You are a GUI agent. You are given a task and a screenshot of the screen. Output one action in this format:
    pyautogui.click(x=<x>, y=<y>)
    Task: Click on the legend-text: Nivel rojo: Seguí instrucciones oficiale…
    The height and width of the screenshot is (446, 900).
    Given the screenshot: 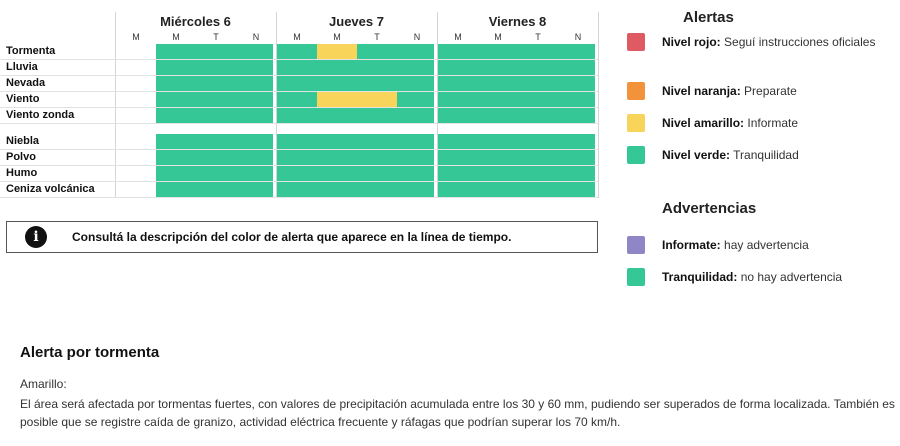 What is the action you would take?
    pyautogui.click(x=774, y=42)
    